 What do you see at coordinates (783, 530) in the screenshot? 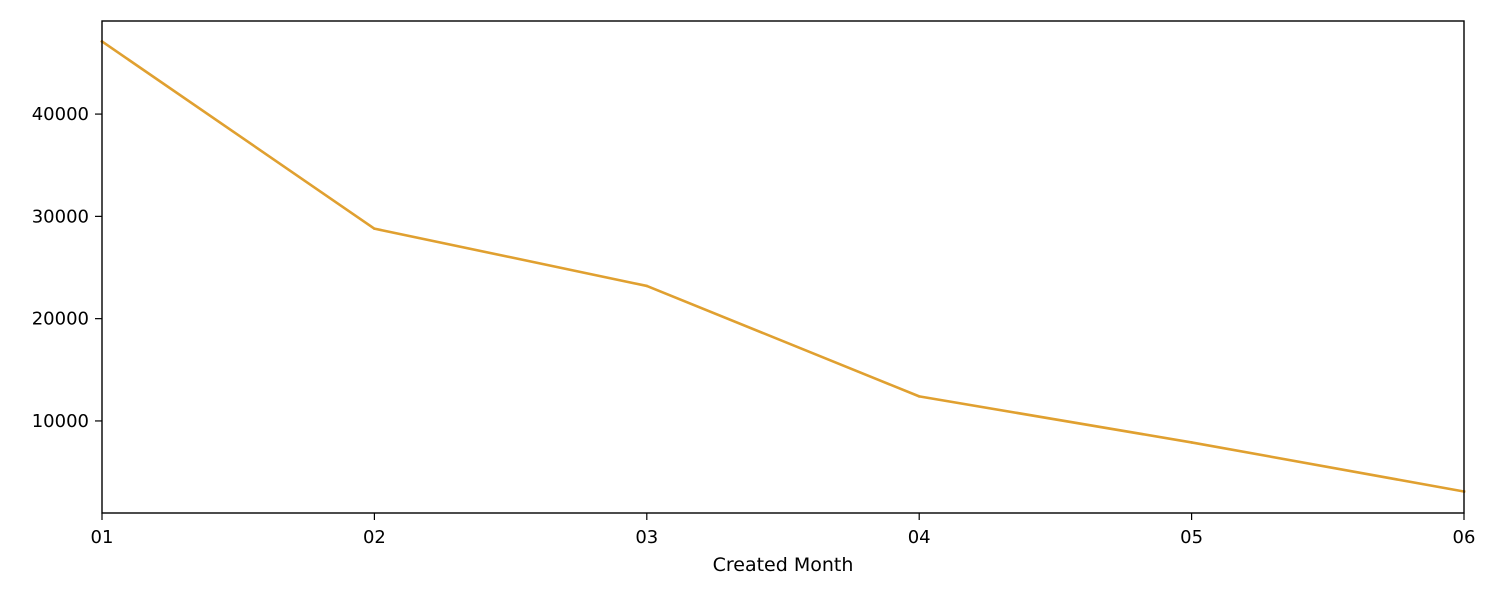
I see `x-axis-ticks: 01 02 03 04 05 06` at bounding box center [783, 530].